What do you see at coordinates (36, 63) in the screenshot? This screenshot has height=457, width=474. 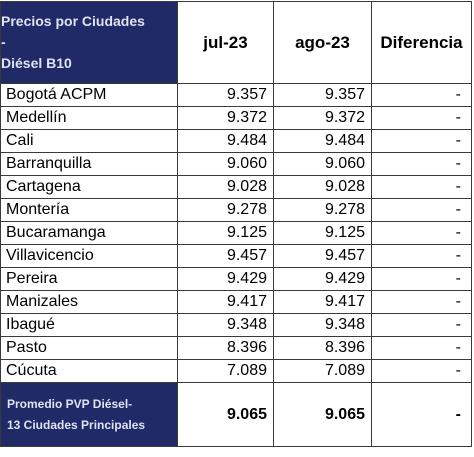 I see `title-line-3: Diésel B10` at bounding box center [36, 63].